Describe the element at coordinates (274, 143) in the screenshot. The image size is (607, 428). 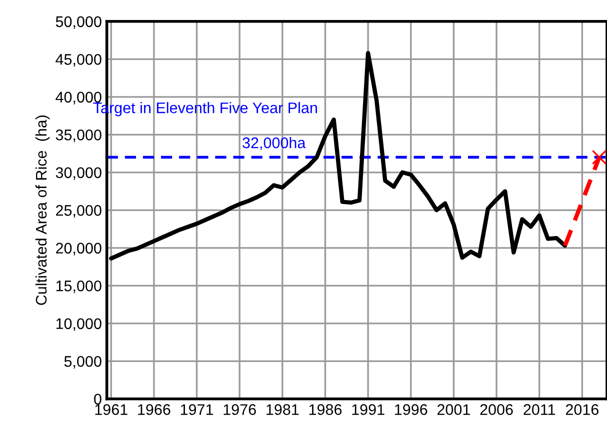
I see `ref-line-label: 32,000ha` at that location.